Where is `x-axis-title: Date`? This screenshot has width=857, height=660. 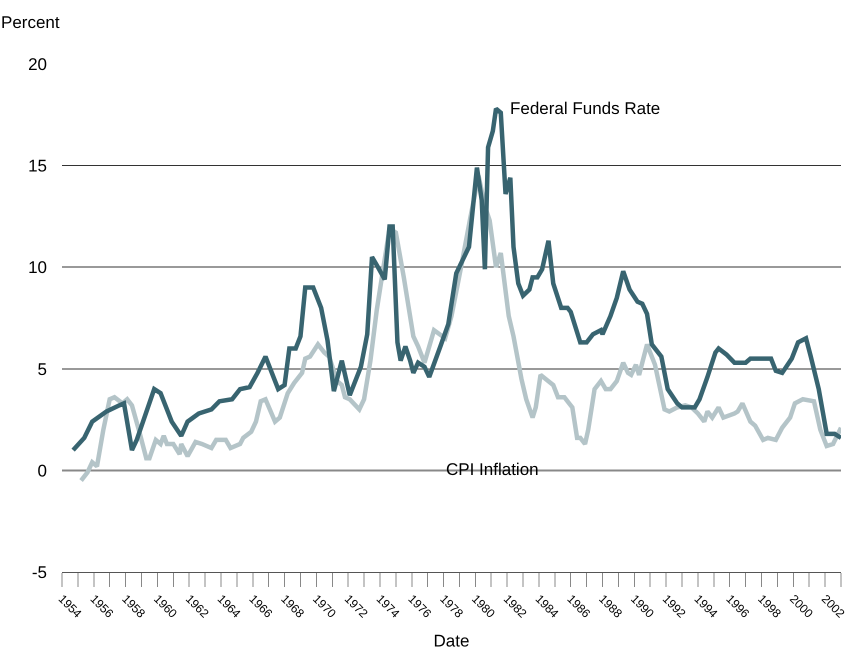
x-axis-title: Date is located at coordinates (452, 640).